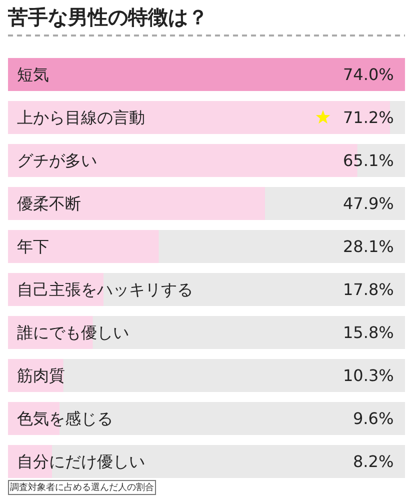  Describe the element at coordinates (368, 117) in the screenshot. I see `data-label: 71.2%` at that location.